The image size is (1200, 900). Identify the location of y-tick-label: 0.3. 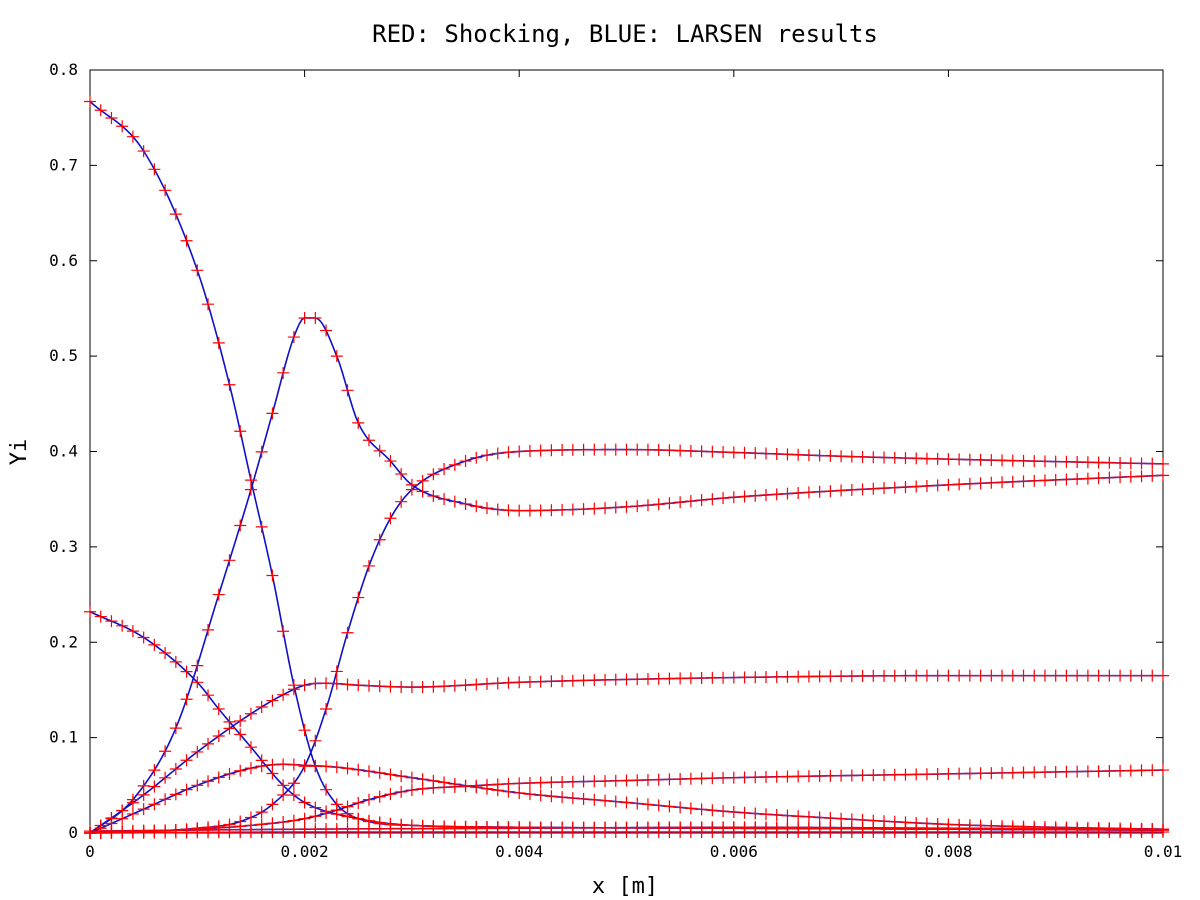
(63, 546).